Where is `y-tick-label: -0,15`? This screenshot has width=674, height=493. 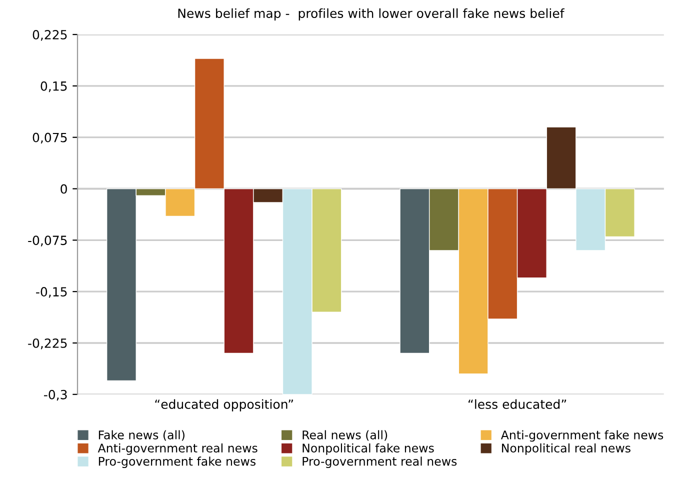
y-tick-label: -0,15 is located at coordinates (51, 292).